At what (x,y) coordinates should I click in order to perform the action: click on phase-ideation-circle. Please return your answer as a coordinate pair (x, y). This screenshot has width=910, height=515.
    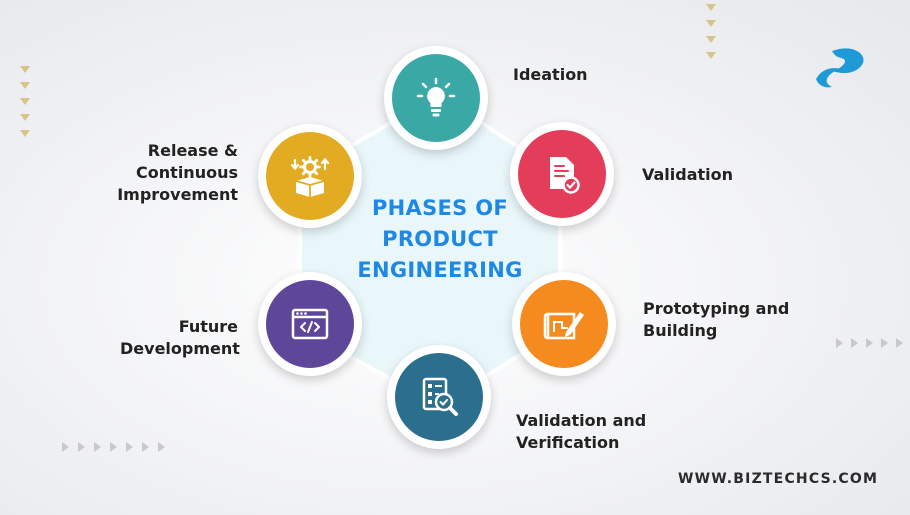
    Looking at the image, I should click on (436, 98).